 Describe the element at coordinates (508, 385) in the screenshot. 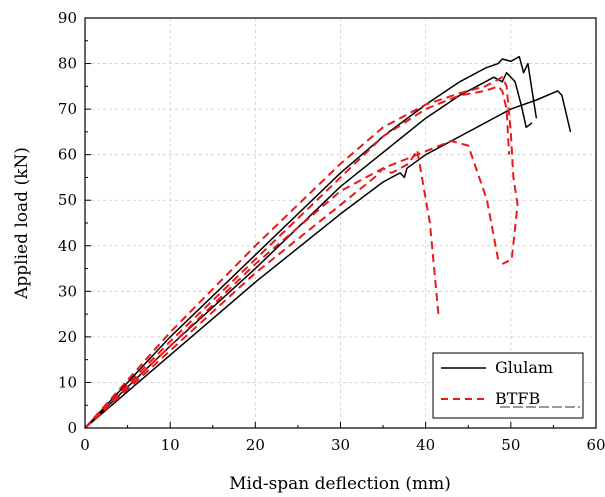

I see `legend: Glulam BTFB` at that location.